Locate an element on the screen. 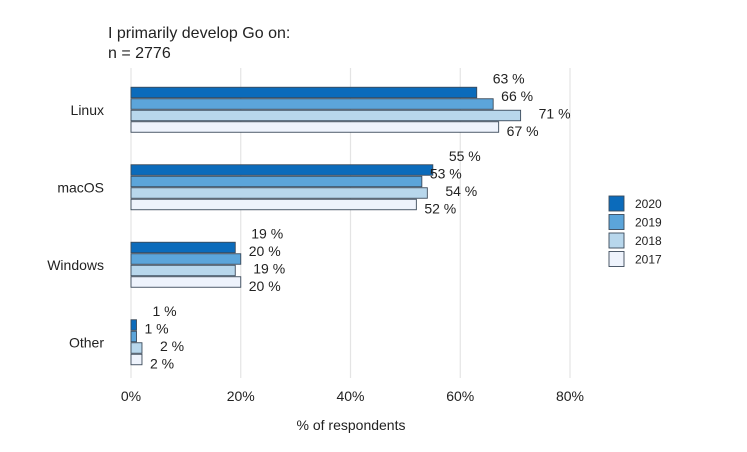 The width and height of the screenshot is (747, 452). x-tick-label: 40% is located at coordinates (350, 396).